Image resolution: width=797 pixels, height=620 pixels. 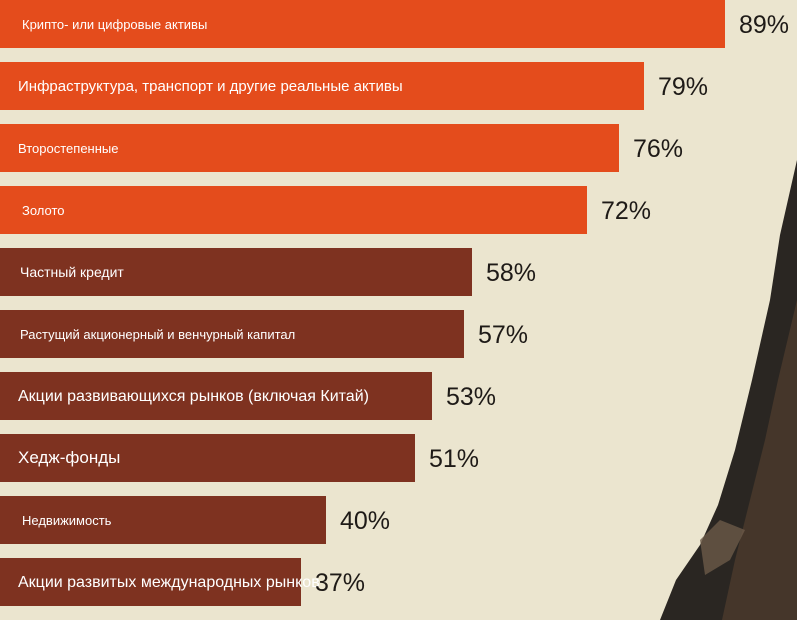 I want to click on bar-value-label: 79%, so click(x=683, y=87).